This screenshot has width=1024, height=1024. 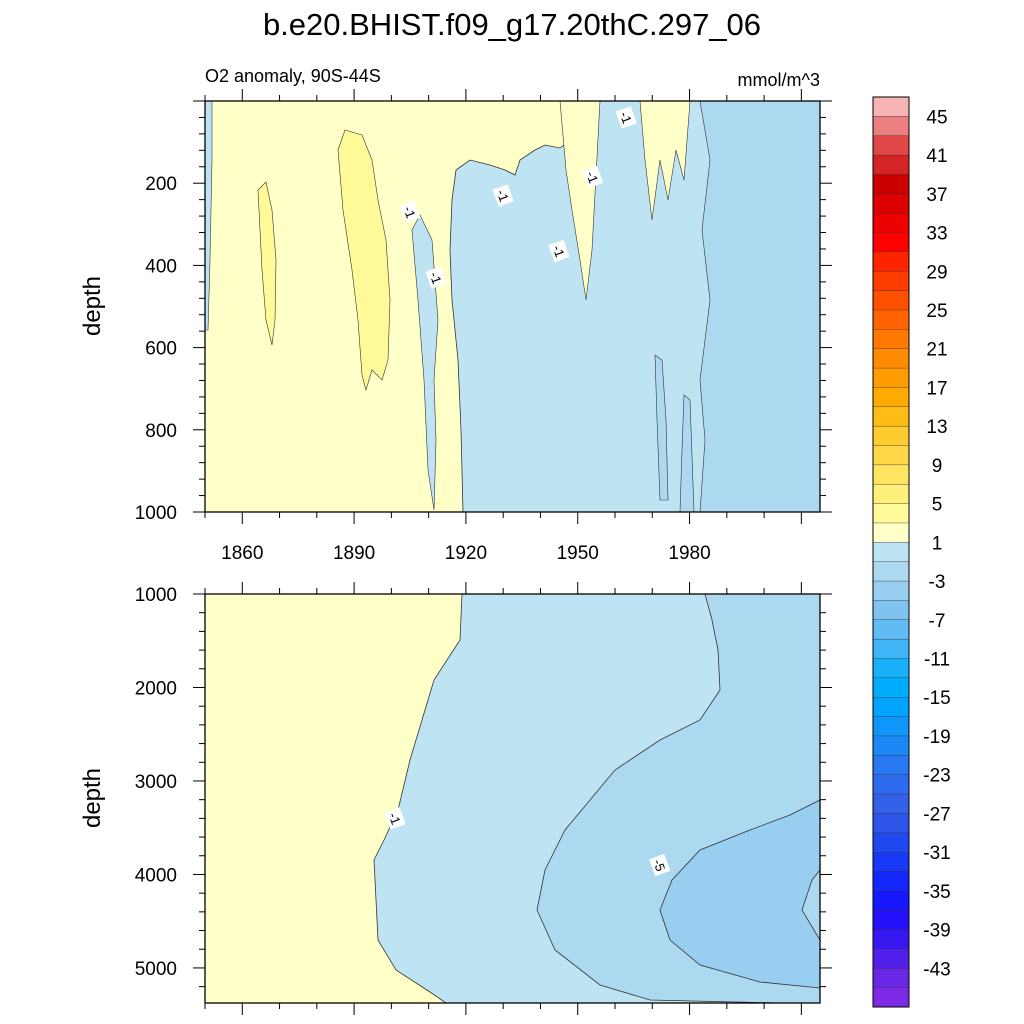 What do you see at coordinates (161, 431) in the screenshot?
I see `y-tick-label: 800` at bounding box center [161, 431].